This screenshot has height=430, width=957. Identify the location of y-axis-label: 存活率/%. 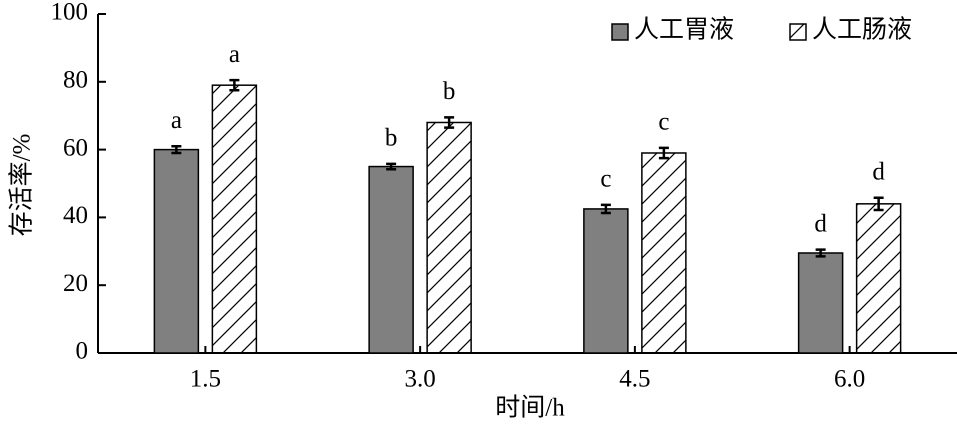
(22, 185).